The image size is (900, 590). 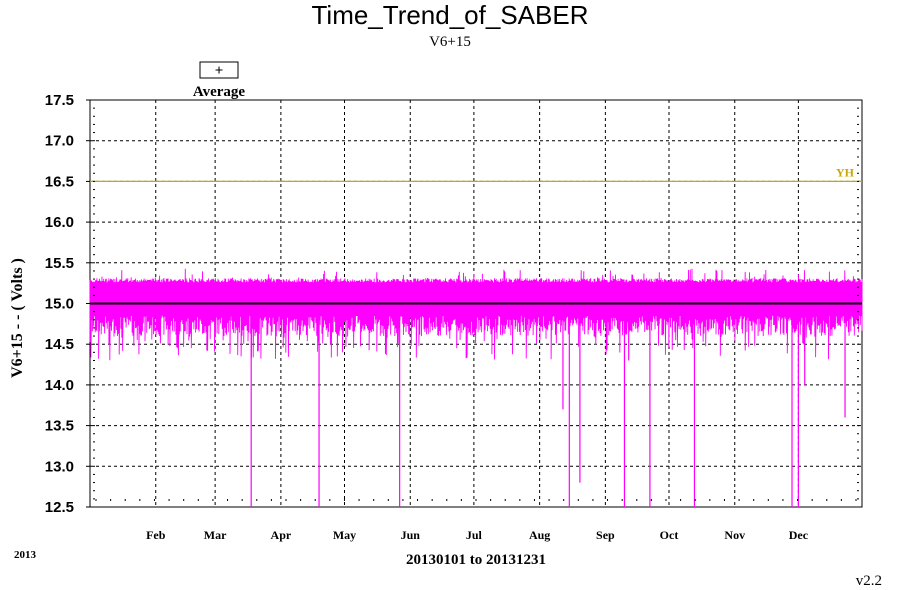 What do you see at coordinates (59, 181) in the screenshot?
I see `y-tick-label: 16.5` at bounding box center [59, 181].